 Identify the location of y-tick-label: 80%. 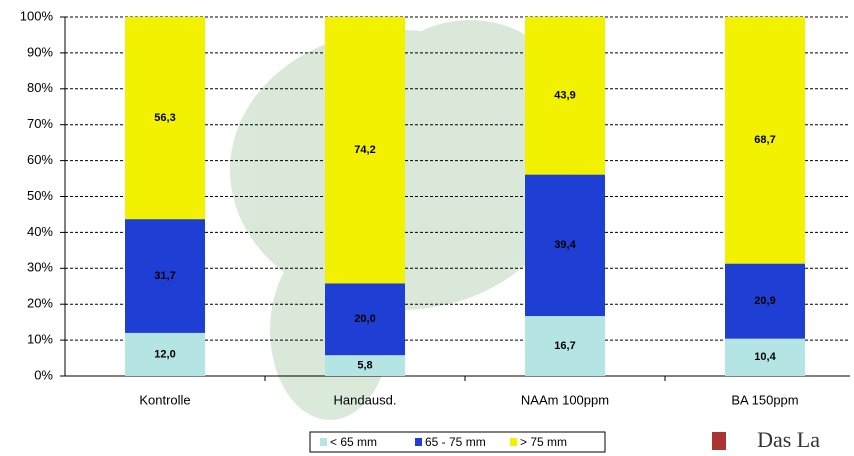
(40, 87).